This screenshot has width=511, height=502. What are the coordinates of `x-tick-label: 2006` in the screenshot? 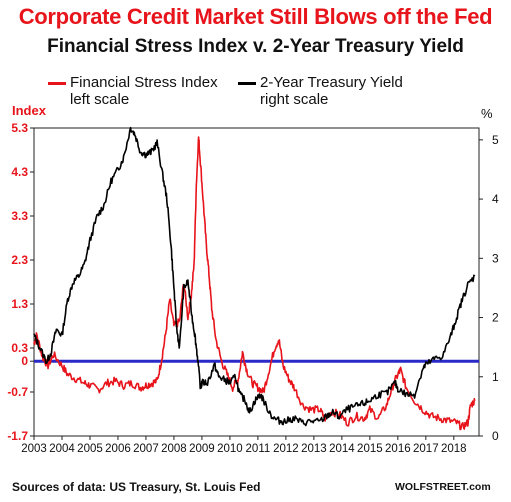 It's located at (118, 449).